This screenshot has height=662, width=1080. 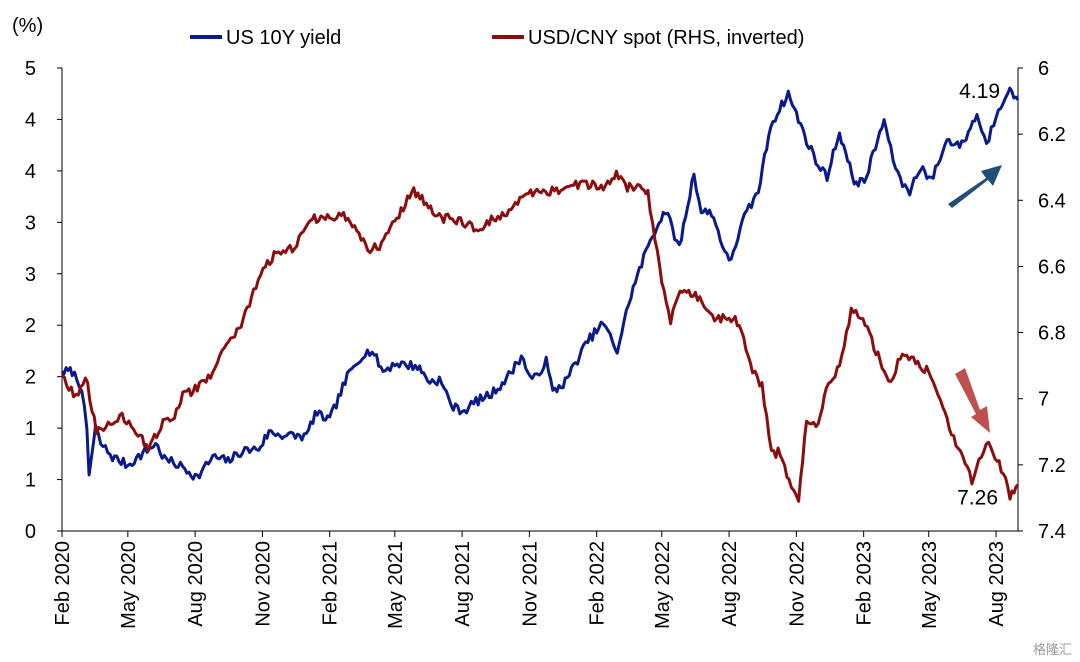 What do you see at coordinates (1052, 135) in the screenshot?
I see `right-tick-label: 6.2` at bounding box center [1052, 135].